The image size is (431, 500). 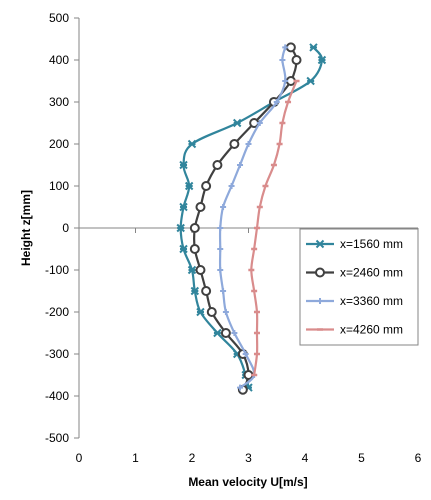 I want to click on x-tick-label: 1, so click(x=135, y=458).